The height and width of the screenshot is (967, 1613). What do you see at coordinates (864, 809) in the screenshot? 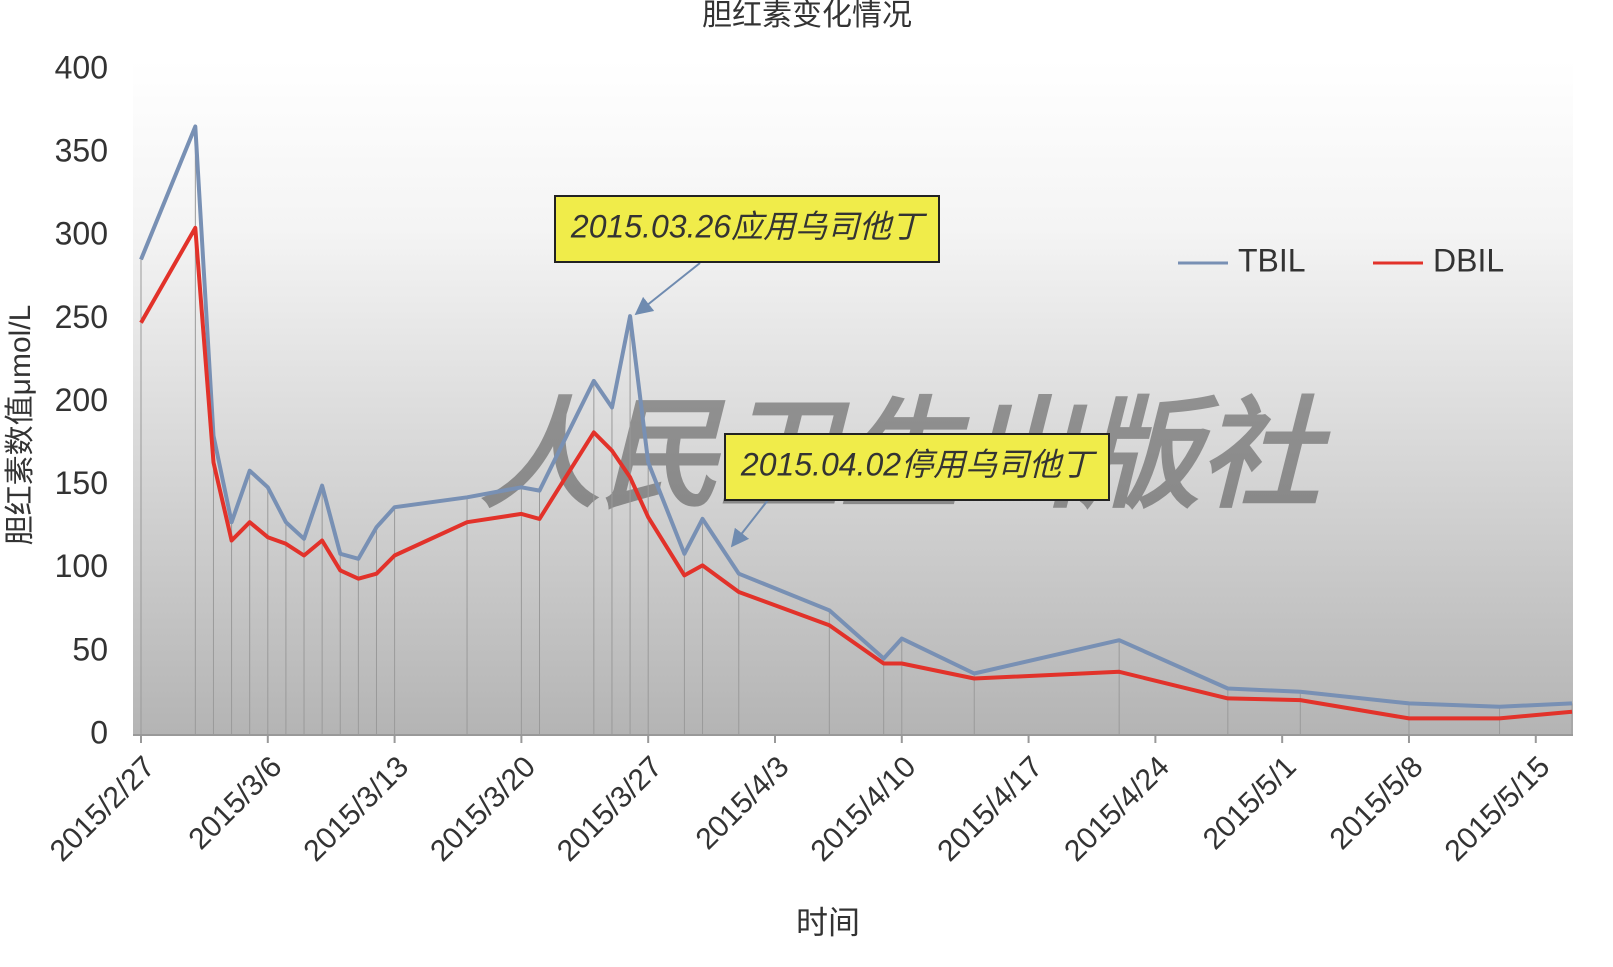
I see `x-tick-label: 2015/4/10` at bounding box center [864, 809].